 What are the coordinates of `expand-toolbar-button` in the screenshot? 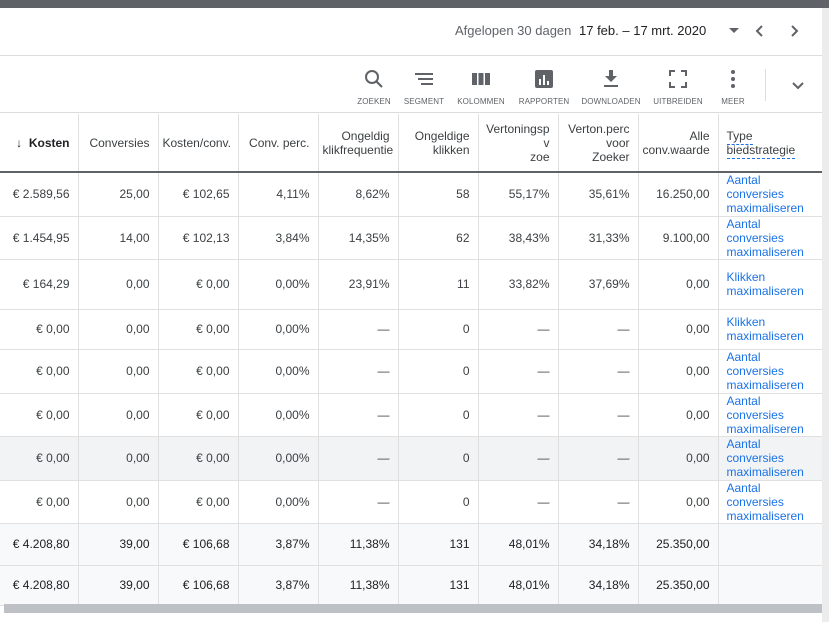 It's located at (798, 88).